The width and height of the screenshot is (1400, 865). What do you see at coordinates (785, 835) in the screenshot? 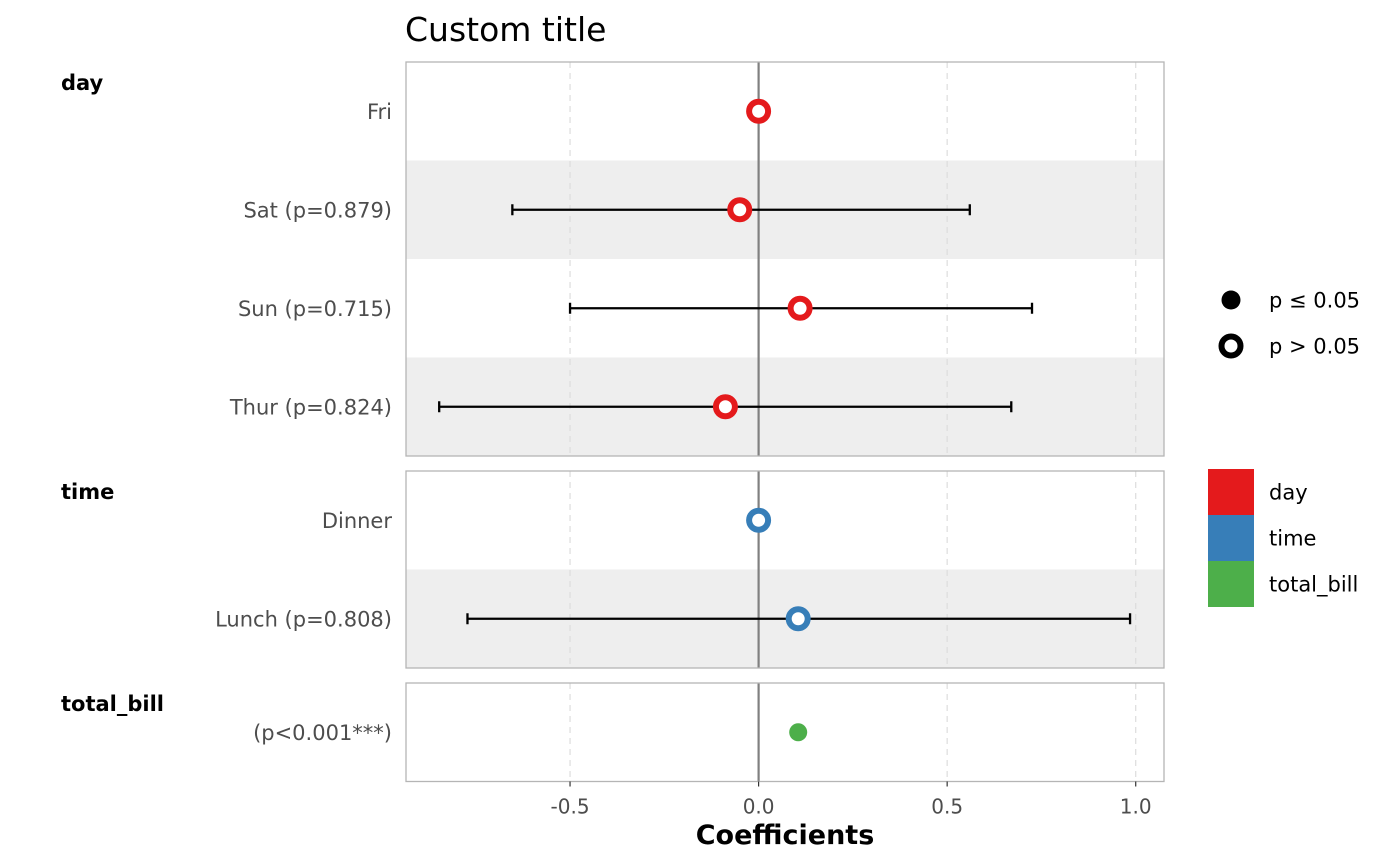
I see `x-axis-title: Coefficients` at bounding box center [785, 835].